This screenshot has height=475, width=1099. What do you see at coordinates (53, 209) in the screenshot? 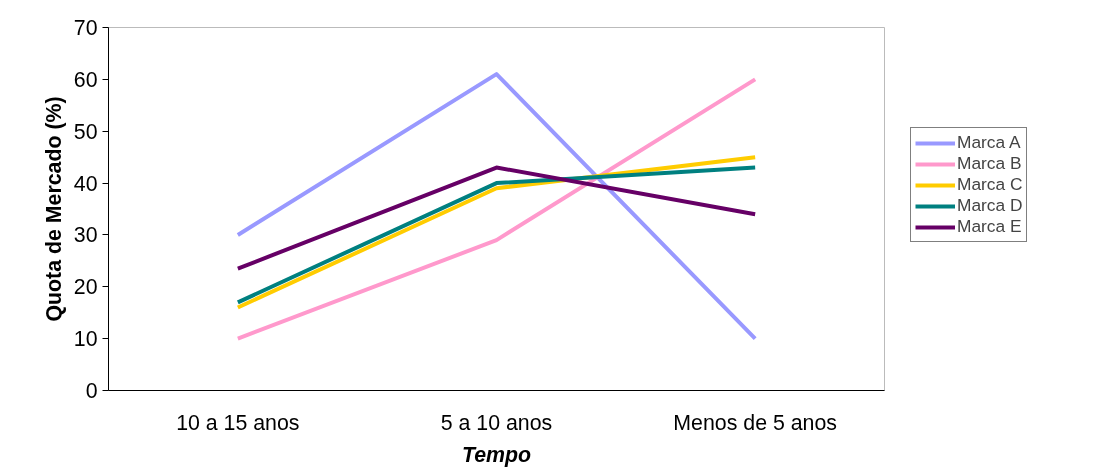
I see `y-axis-title: Quota de Mercado (%)` at bounding box center [53, 209].